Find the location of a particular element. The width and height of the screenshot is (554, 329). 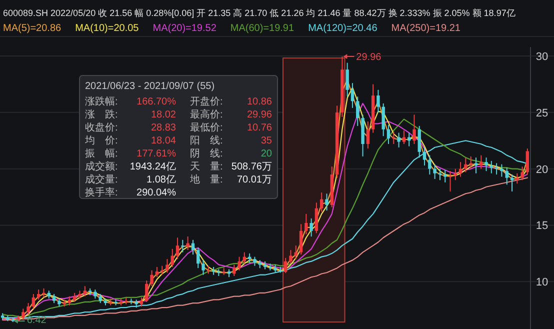

text: MA(250)=19.21 is located at coordinates (426, 28).